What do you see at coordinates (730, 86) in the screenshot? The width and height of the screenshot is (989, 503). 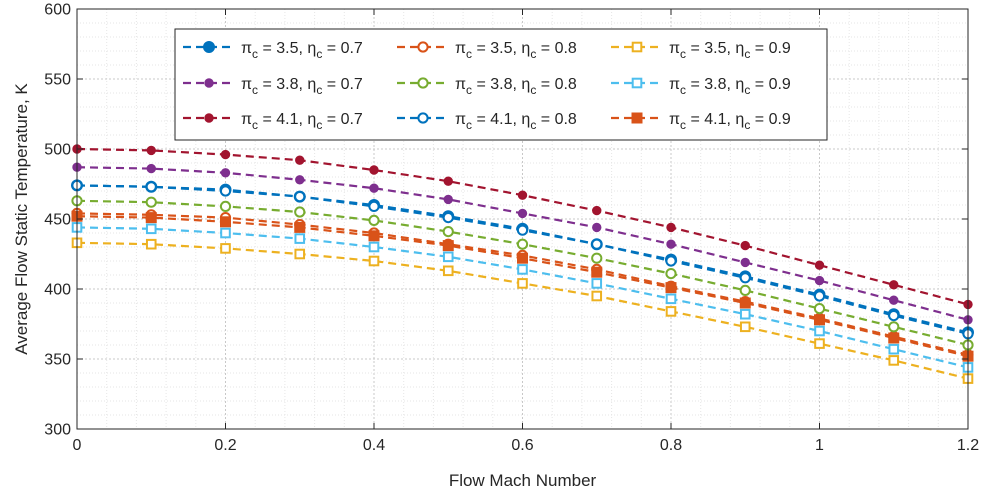 I see `legend-label: πc = 3.8, ηc = 0.9` at bounding box center [730, 86].